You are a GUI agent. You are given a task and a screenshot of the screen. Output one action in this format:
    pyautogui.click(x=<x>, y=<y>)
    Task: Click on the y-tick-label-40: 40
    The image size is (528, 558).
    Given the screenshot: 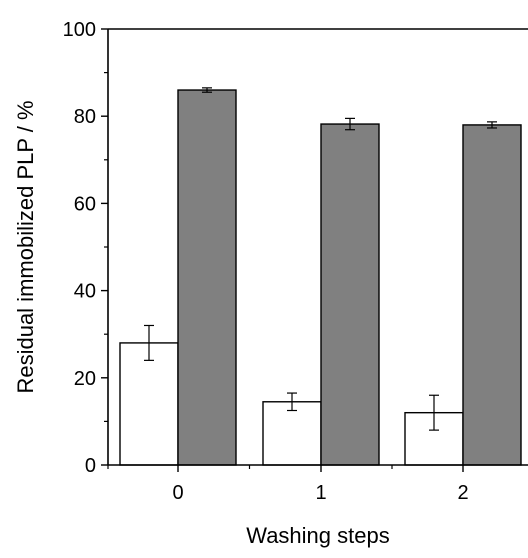 What is the action you would take?
    pyautogui.click(x=85, y=292)
    